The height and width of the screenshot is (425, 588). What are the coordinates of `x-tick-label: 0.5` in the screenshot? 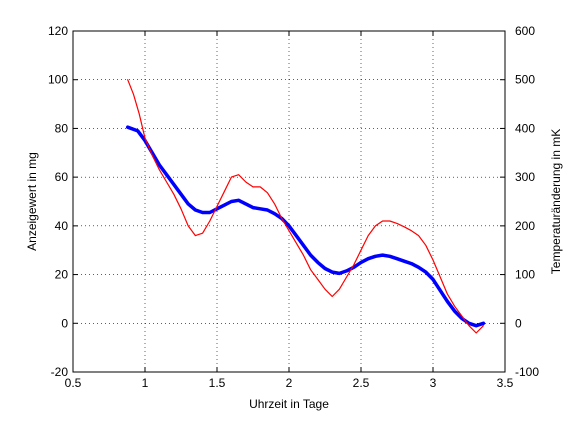 It's located at (73, 383).